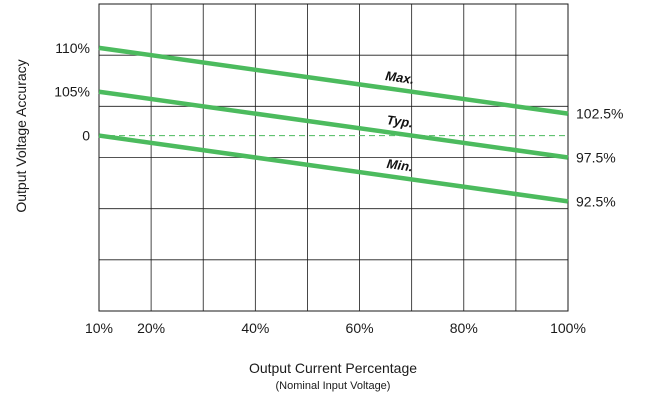  I want to click on end-labels: 102.5% 97.5% 92.5%, so click(599, 158).